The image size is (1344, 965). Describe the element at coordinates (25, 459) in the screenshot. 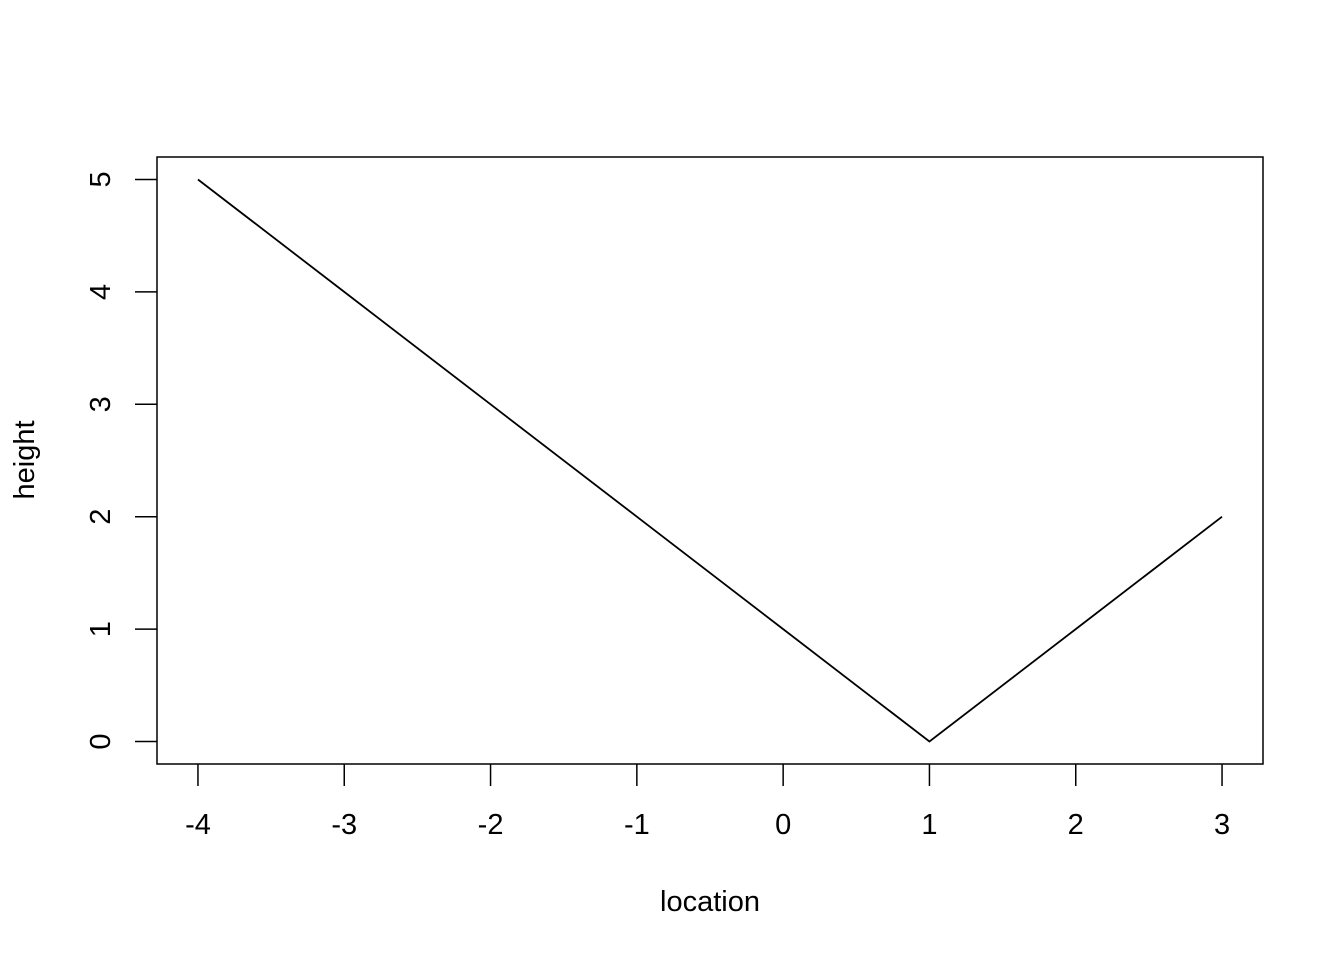

I see `y-axis-label: height` at that location.